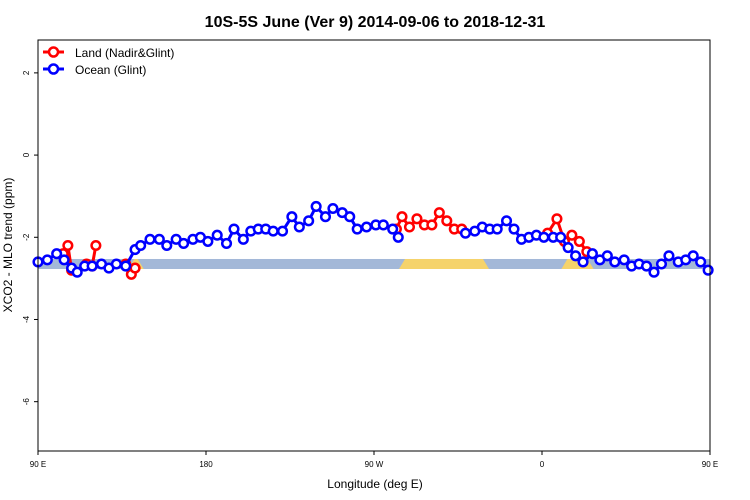 This screenshot has width=750, height=500. What do you see at coordinates (26, 237) in the screenshot?
I see `y-tick-label: -2` at bounding box center [26, 237].